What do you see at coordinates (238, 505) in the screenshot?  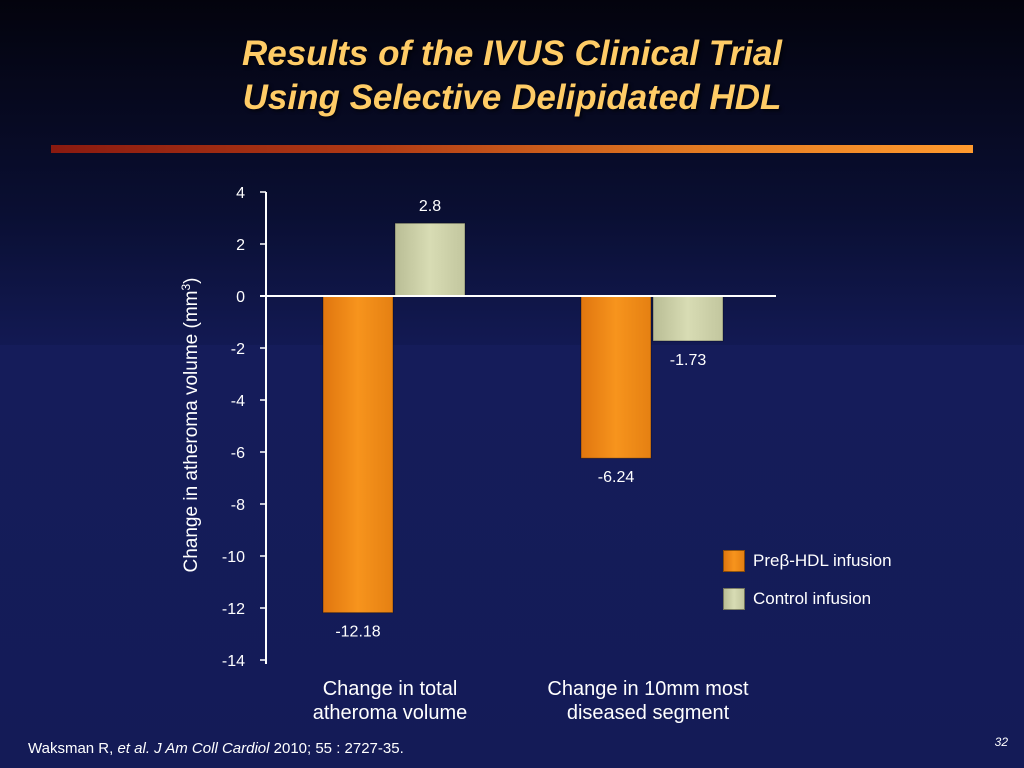 I see `y-tick-label: -8` at bounding box center [238, 505].